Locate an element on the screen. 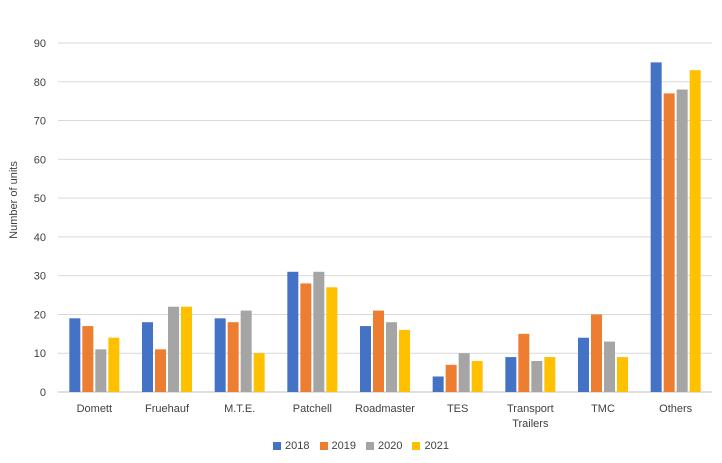 This screenshot has height=463, width=722. x-category-label-line: Fruehauf is located at coordinates (167, 409).